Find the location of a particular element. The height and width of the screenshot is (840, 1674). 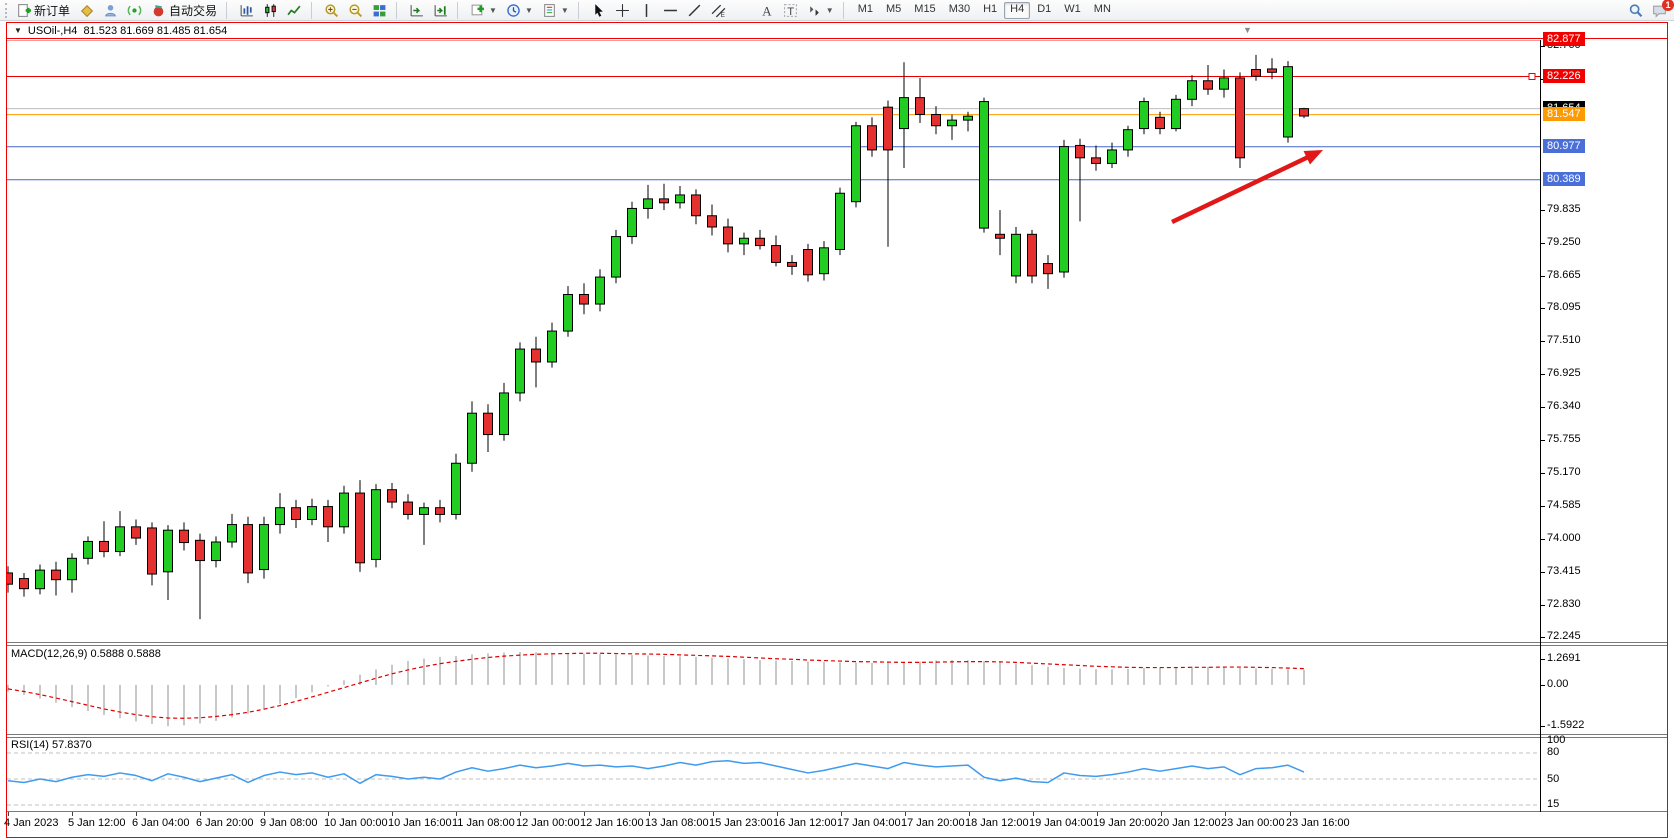

chat-button: 1 is located at coordinates (1661, 10).